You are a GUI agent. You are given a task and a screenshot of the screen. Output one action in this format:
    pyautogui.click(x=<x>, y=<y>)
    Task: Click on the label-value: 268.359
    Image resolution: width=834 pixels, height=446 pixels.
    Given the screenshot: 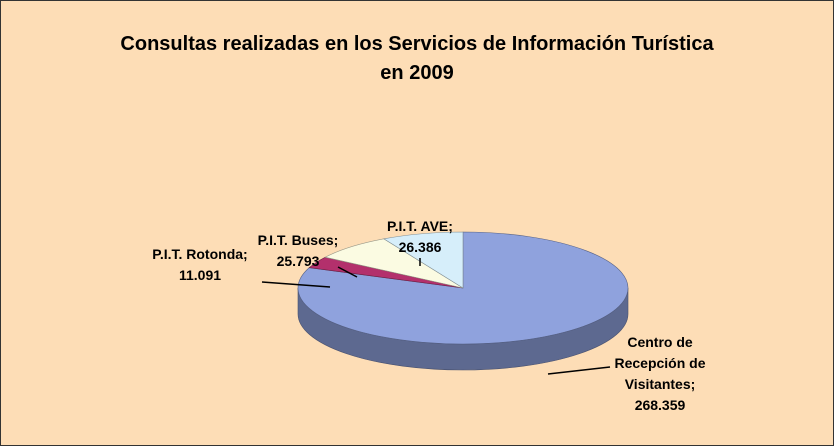 What is the action you would take?
    pyautogui.click(x=660, y=405)
    